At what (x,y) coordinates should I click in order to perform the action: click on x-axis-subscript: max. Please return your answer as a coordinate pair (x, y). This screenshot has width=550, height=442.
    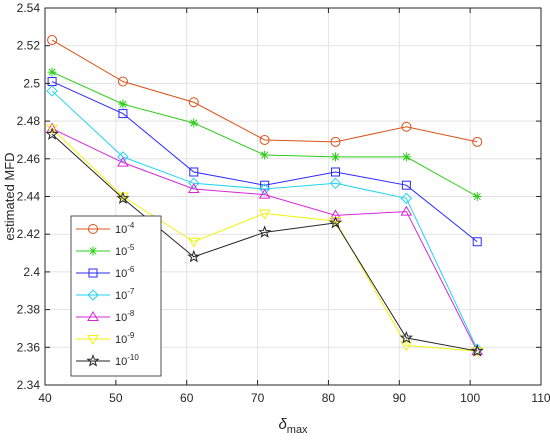
    Looking at the image, I should click on (297, 430).